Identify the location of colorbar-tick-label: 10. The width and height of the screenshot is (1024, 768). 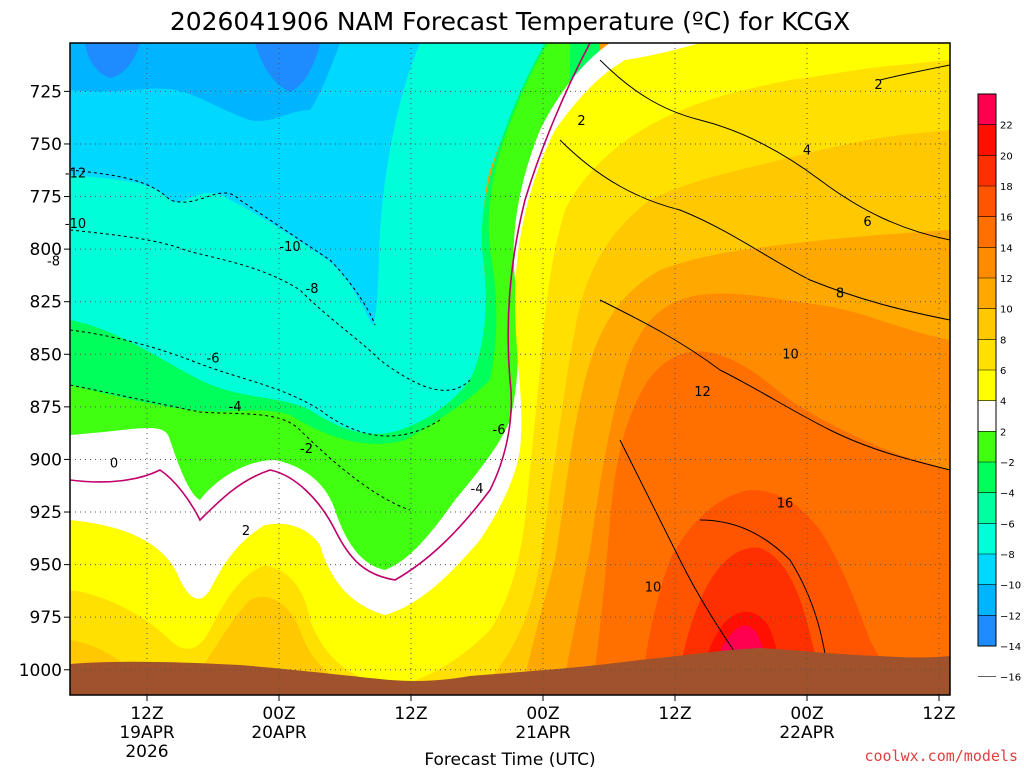
(1006, 310).